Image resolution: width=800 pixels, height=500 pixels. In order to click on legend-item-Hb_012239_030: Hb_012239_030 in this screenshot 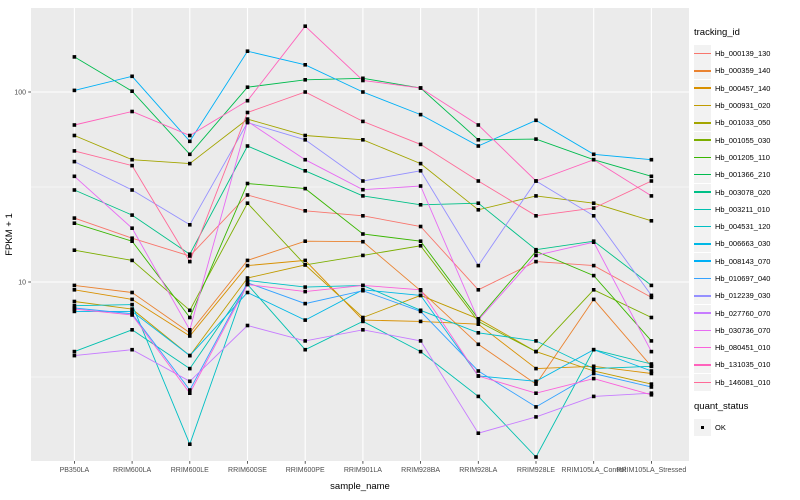, I will do `click(747, 296)`.